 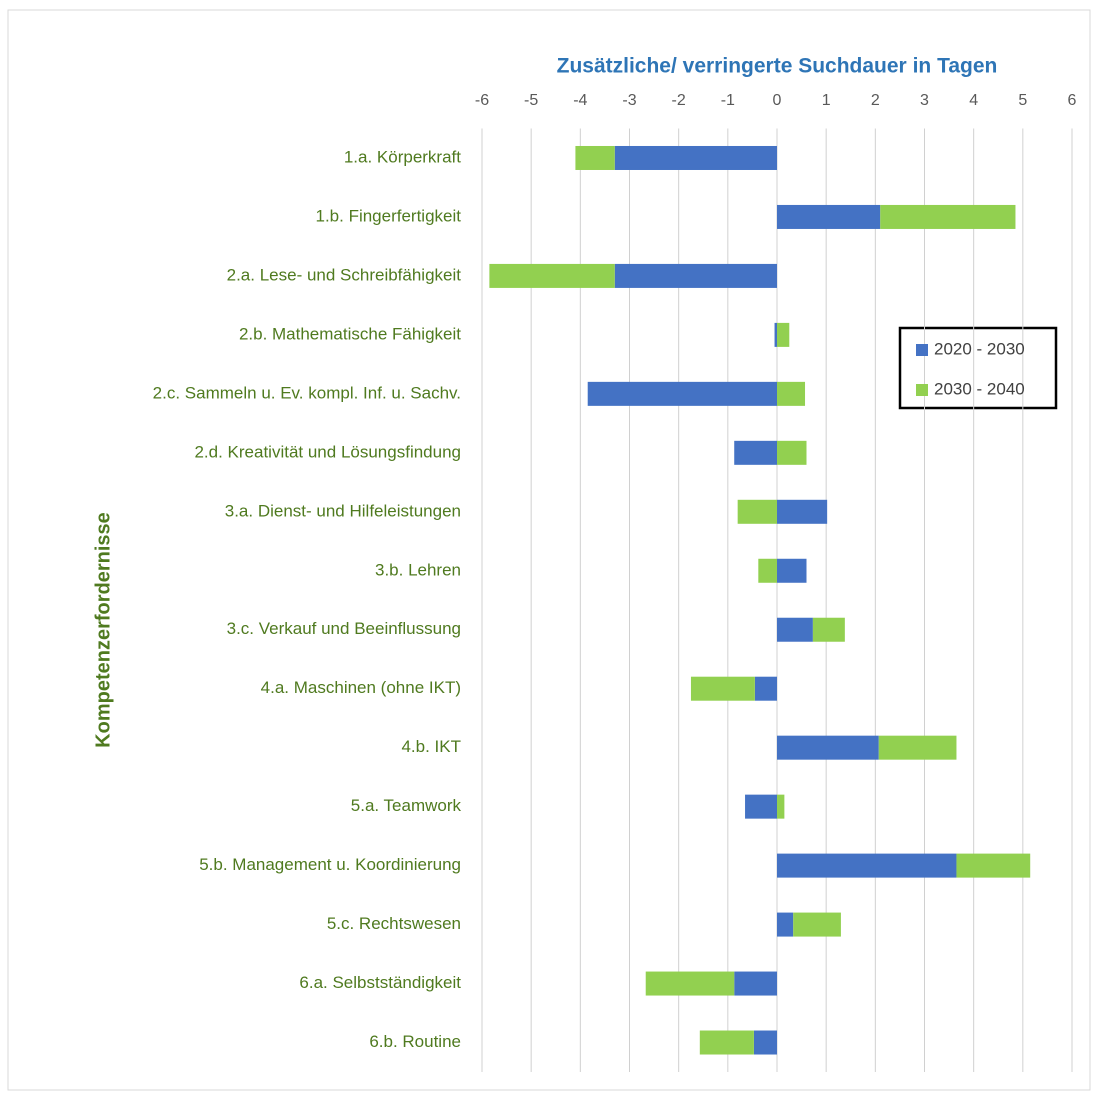 What do you see at coordinates (388, 215) in the screenshot?
I see `y-tick-label: 1.b. Fingerfertigkeit` at bounding box center [388, 215].